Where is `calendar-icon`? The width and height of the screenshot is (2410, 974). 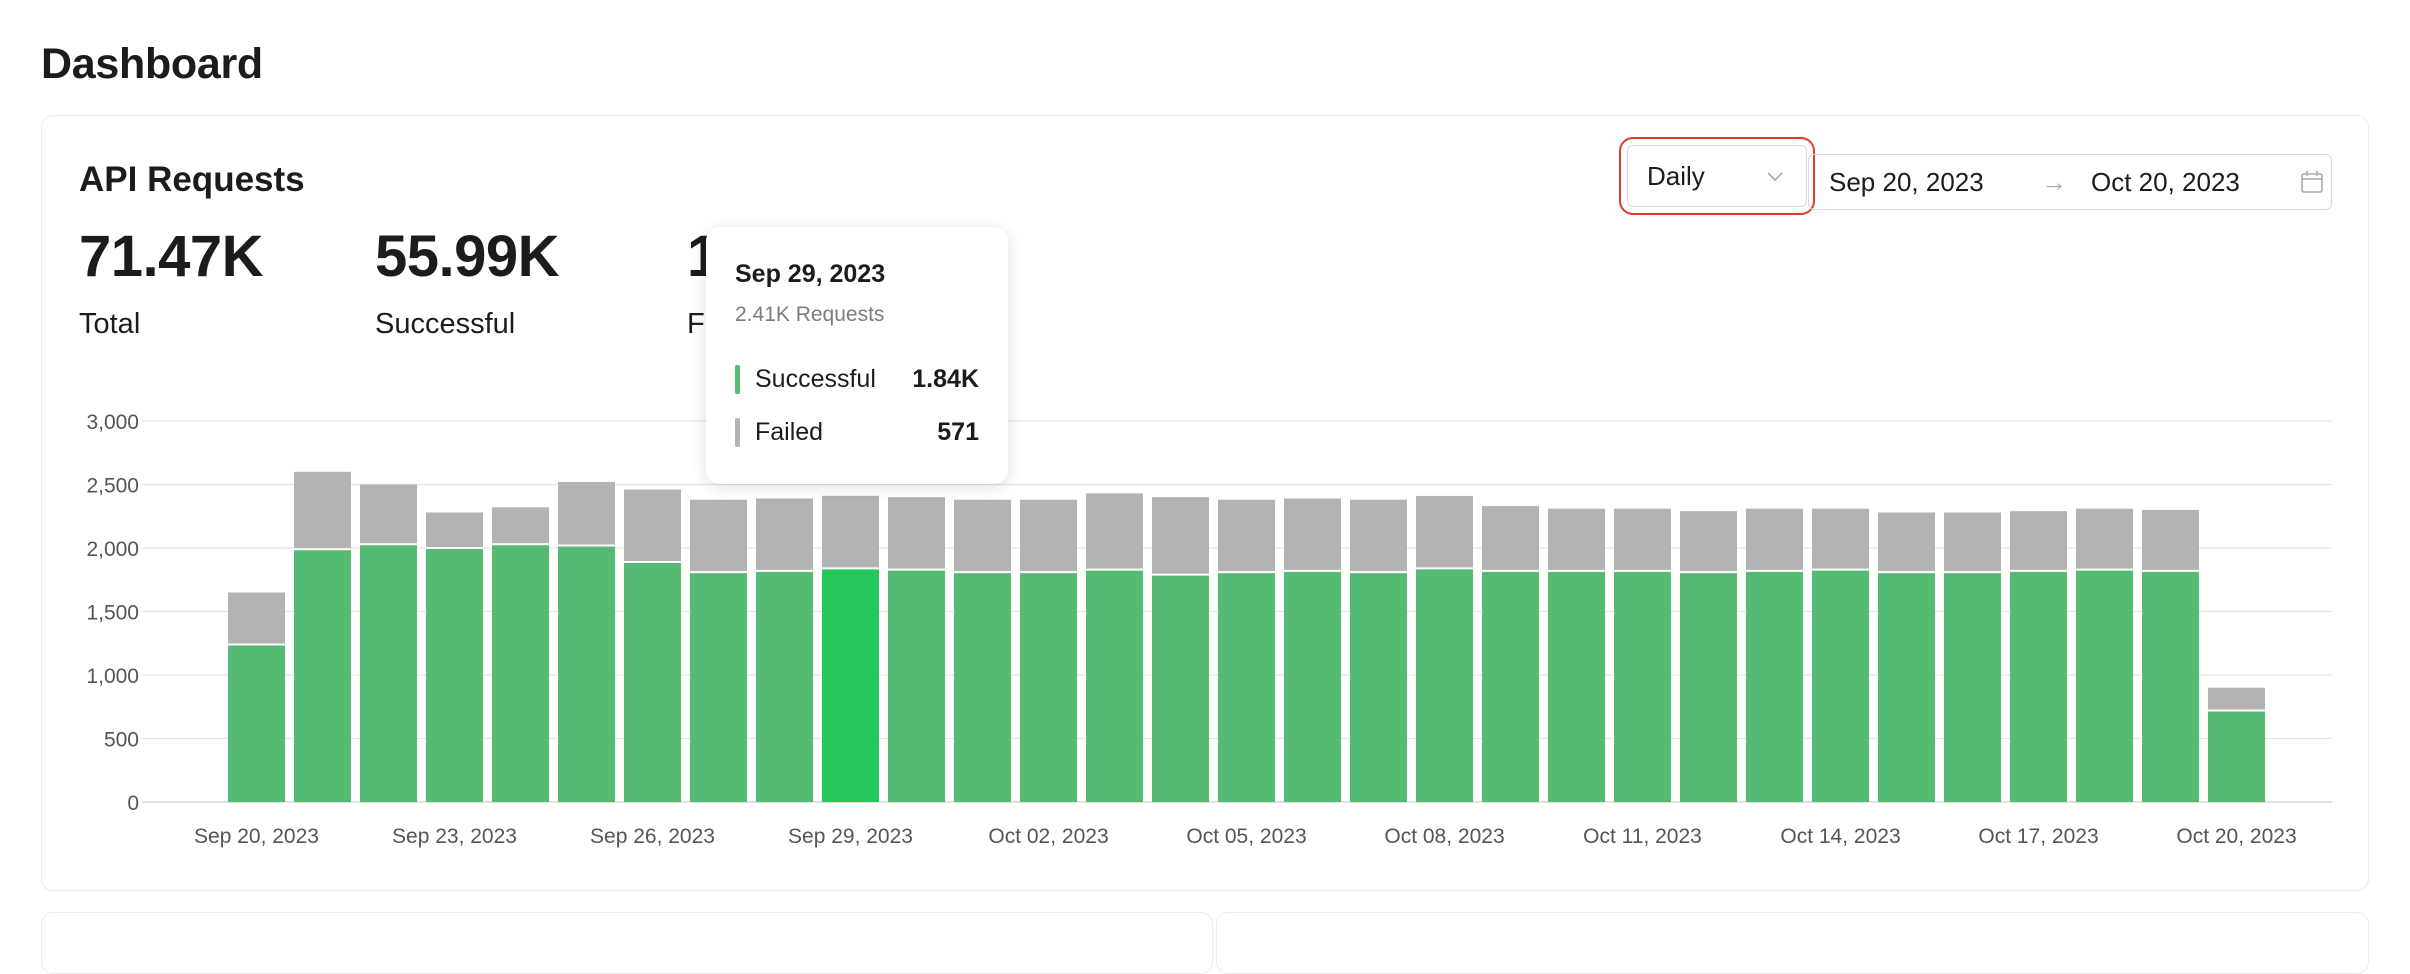
calendar-icon is located at coordinates (2312, 182).